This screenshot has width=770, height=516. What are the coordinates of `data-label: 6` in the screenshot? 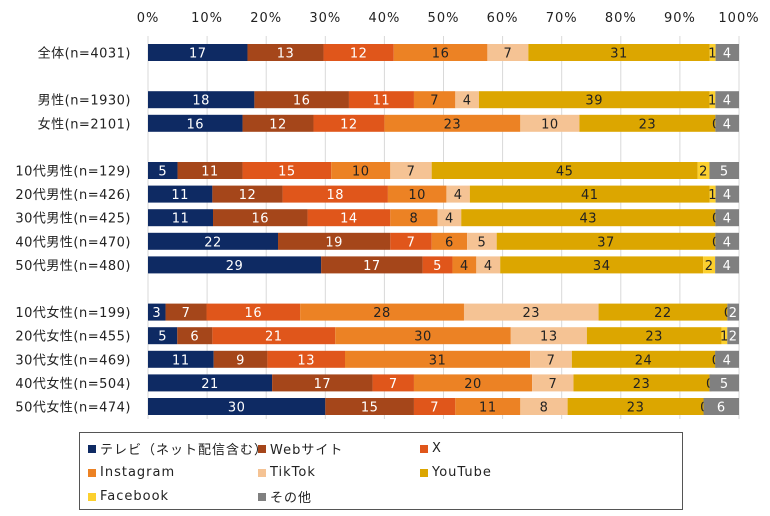 It's located at (449, 242).